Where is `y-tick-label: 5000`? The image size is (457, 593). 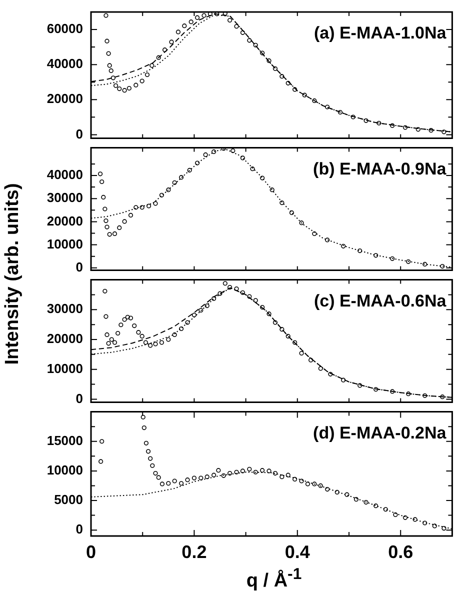
y-tick-label: 5000 is located at coordinates (68, 500).